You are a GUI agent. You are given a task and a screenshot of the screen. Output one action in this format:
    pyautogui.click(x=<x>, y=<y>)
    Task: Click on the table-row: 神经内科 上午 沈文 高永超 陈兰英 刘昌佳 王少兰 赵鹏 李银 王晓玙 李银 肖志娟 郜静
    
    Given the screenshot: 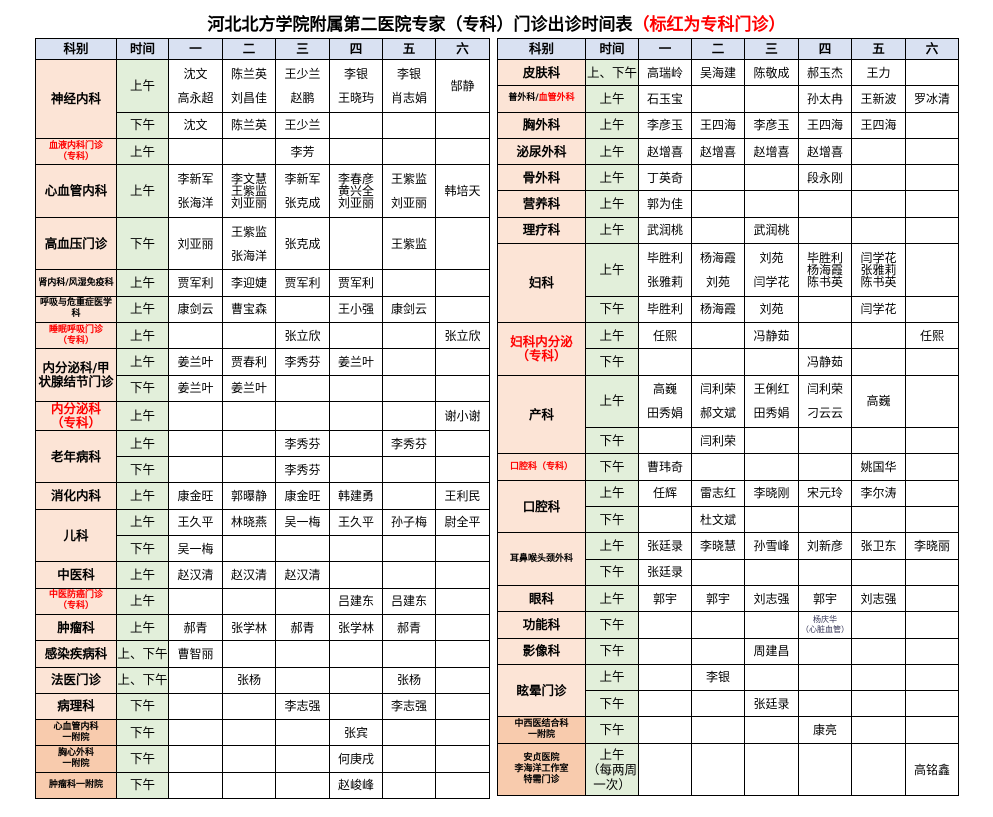 What is the action you would take?
    pyautogui.click(x=262, y=99)
    